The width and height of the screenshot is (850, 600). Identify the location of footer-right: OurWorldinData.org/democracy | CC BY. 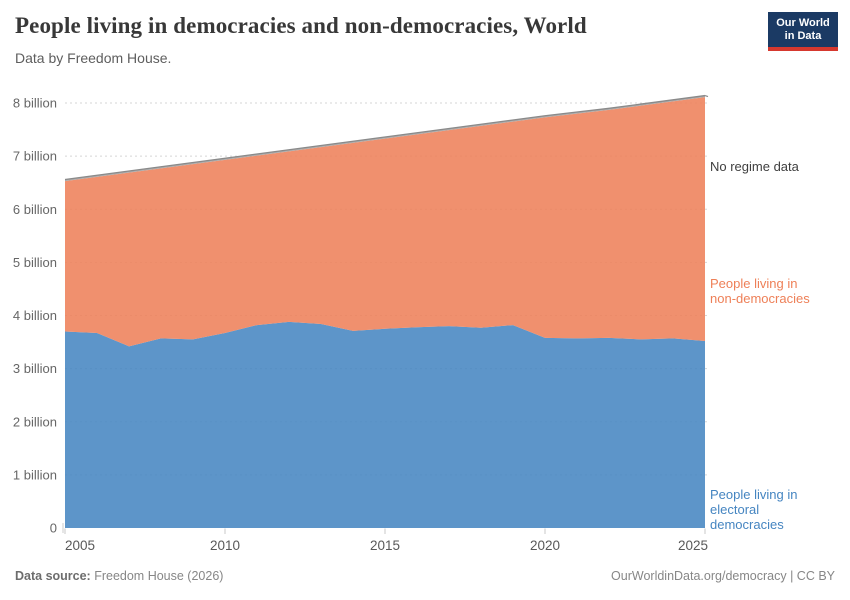
(723, 576).